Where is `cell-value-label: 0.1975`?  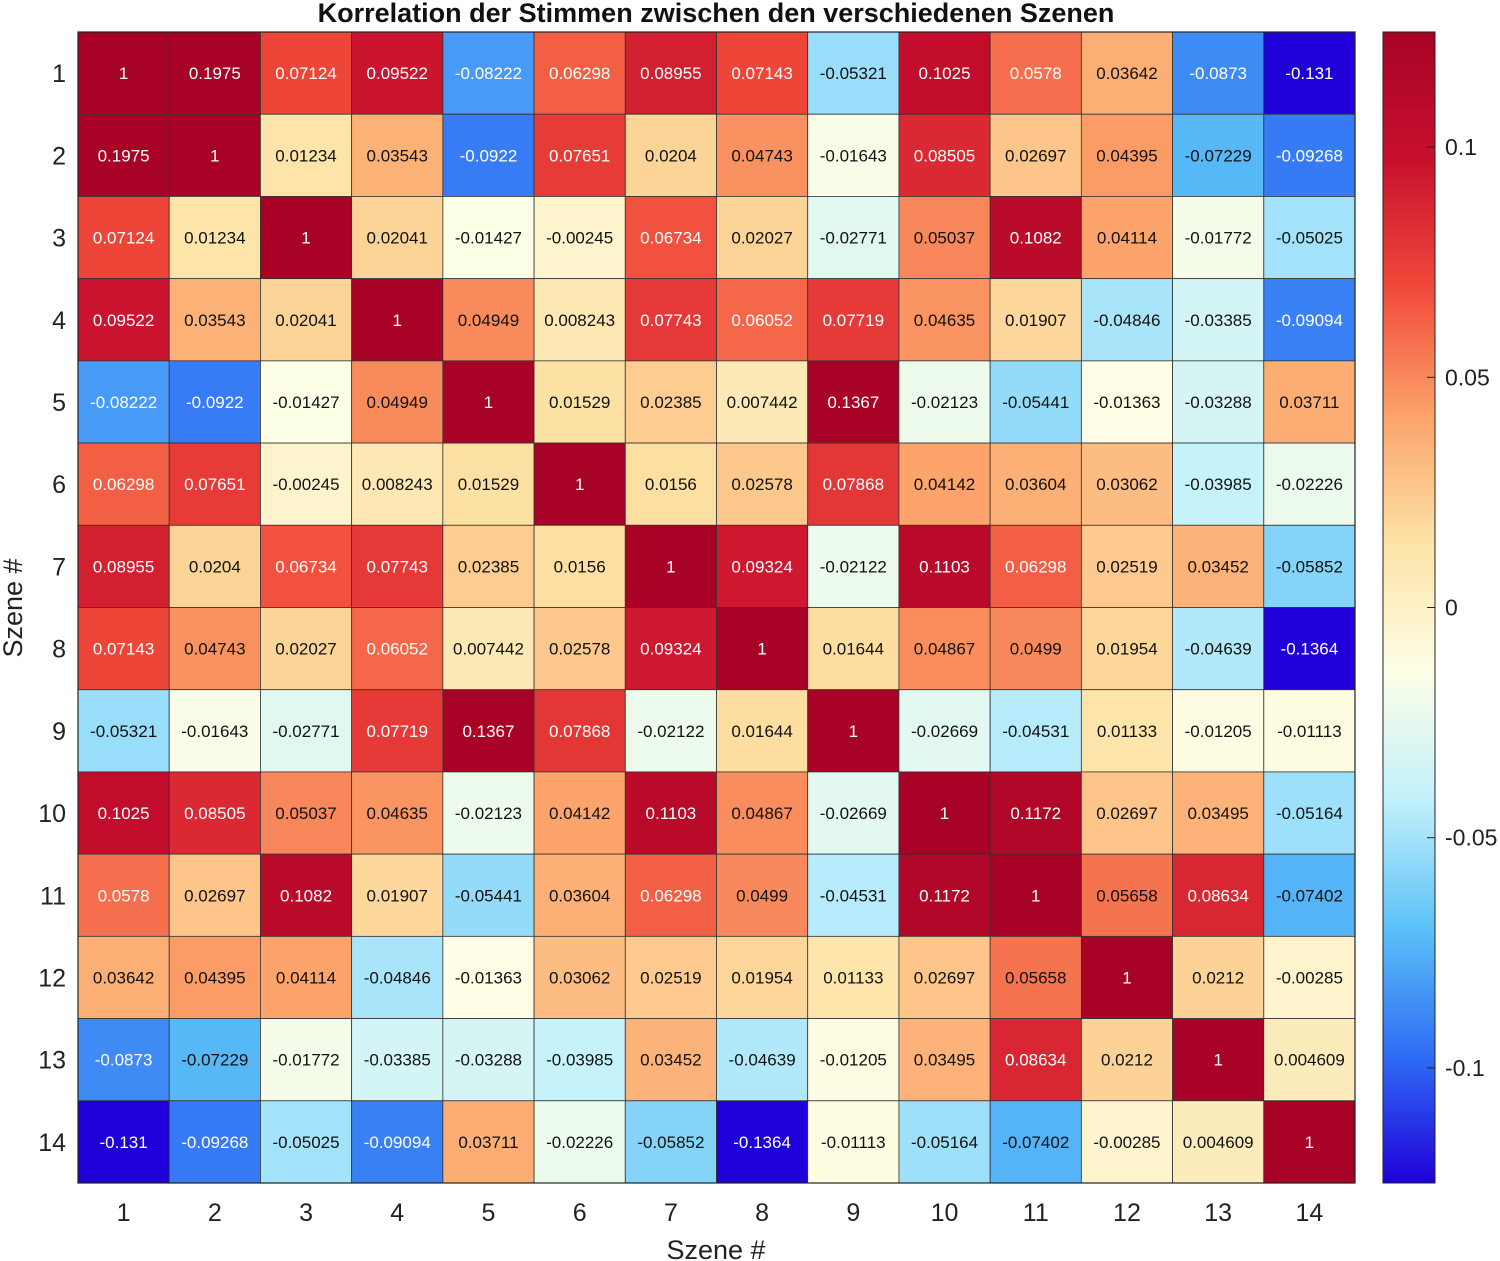 cell-value-label: 0.1975 is located at coordinates (215, 73).